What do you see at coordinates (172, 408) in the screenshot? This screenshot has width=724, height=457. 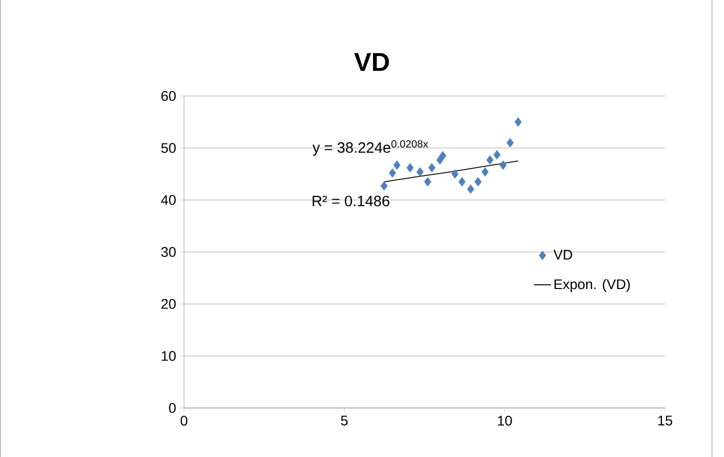 I see `y-tick-label: 0` at bounding box center [172, 408].